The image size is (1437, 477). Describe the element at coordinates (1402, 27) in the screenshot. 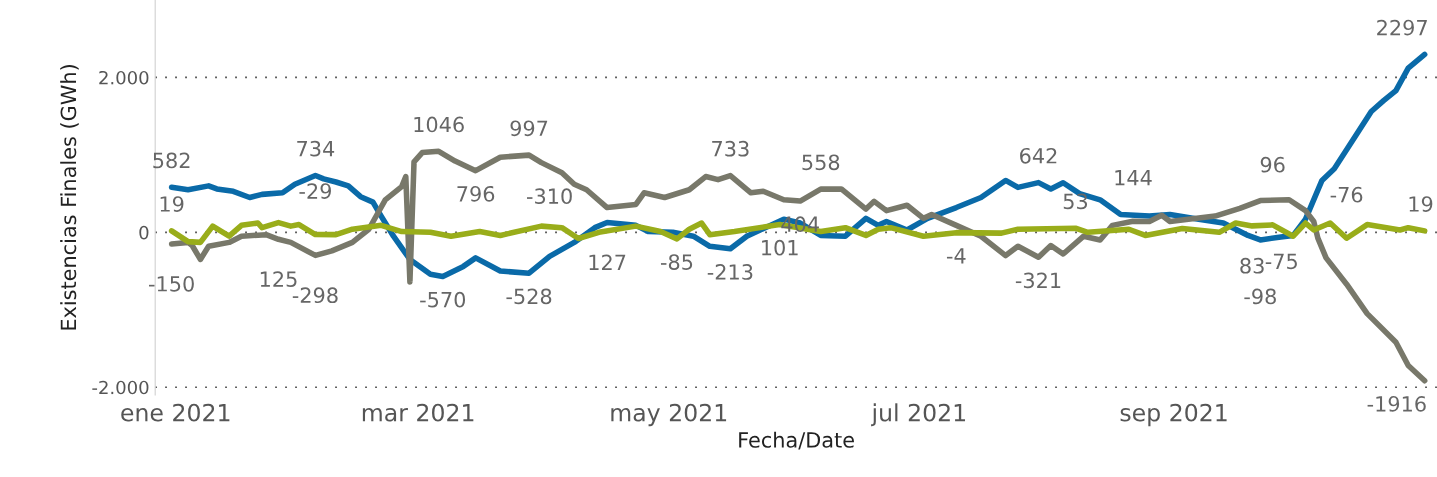

I see `annotation: 2297` at that location.